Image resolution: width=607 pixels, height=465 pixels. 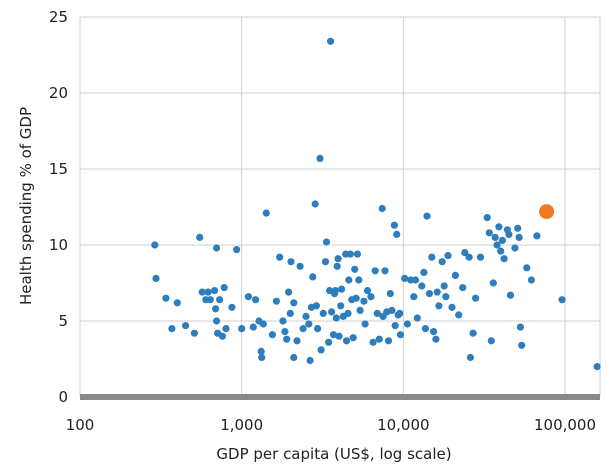 What do you see at coordinates (403, 425) in the screenshot?
I see `x-tick-label: 10,000` at bounding box center [403, 425].